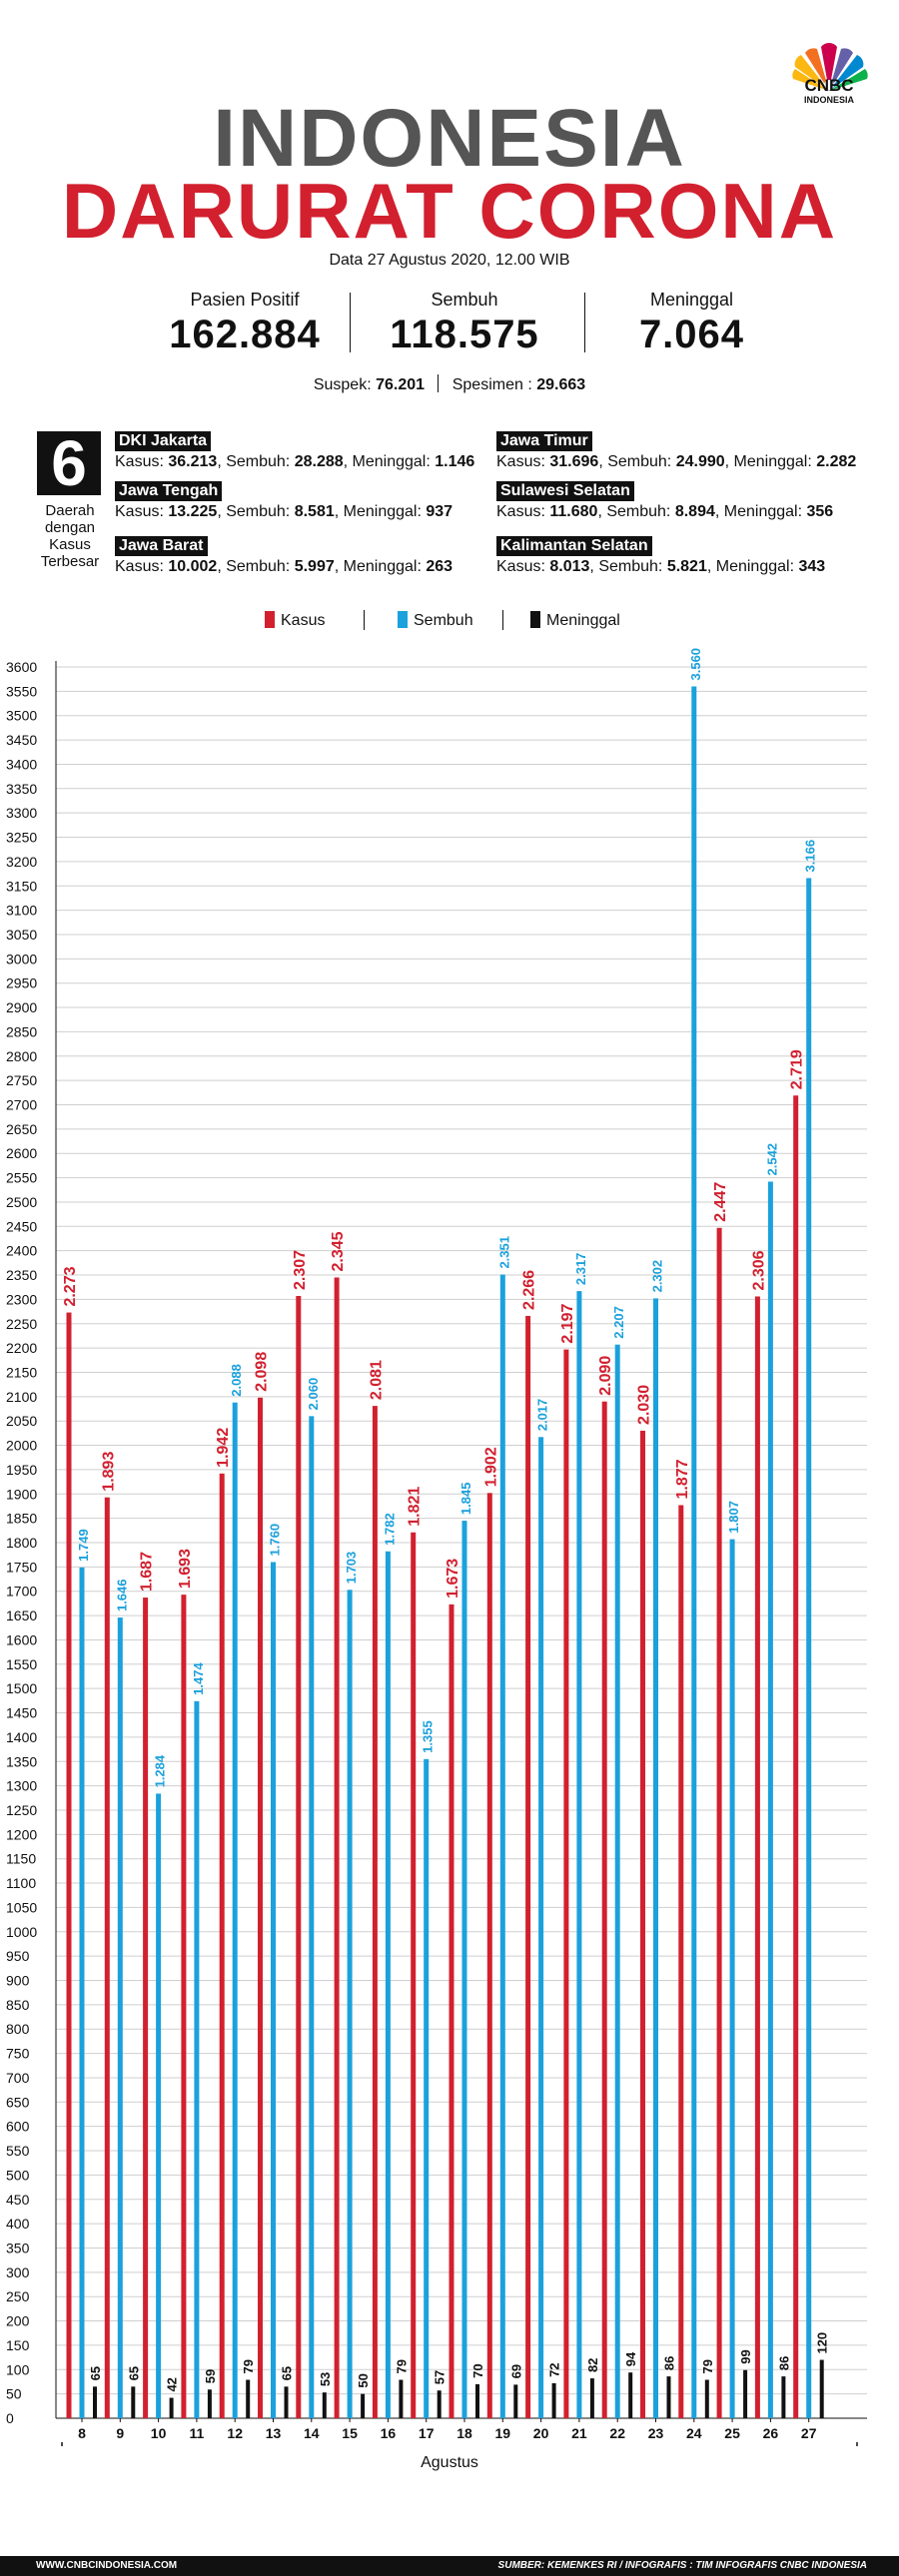  I want to click on x-tick-label: 8, so click(82, 2433).